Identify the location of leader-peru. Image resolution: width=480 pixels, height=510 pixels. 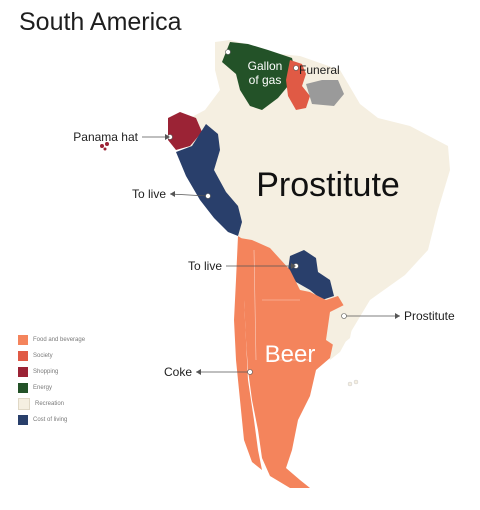
(189, 195).